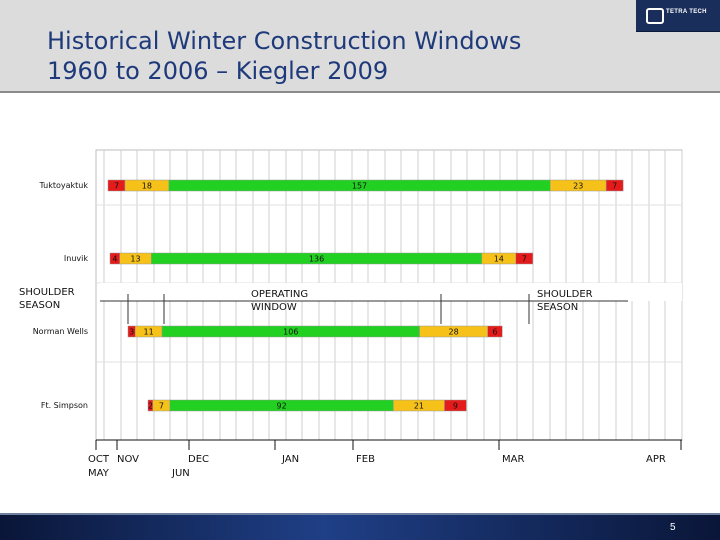 The image size is (720, 540). Describe the element at coordinates (686, 12) in the screenshot. I see `logo-wordmark: TETRA TECH` at that location.